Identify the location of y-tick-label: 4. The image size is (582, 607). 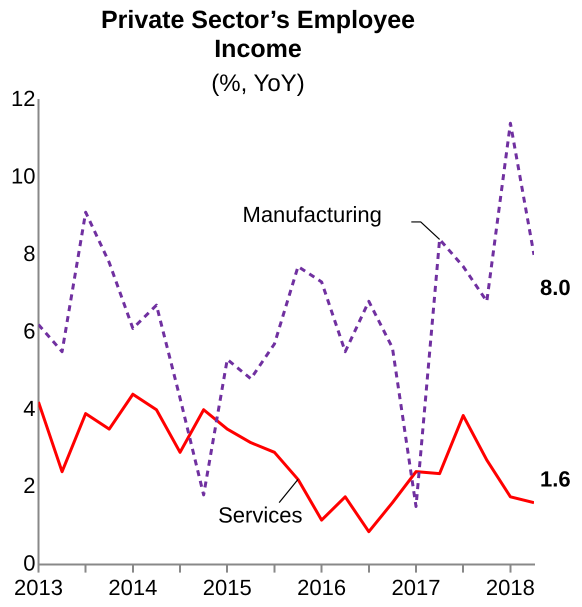
(29, 408).